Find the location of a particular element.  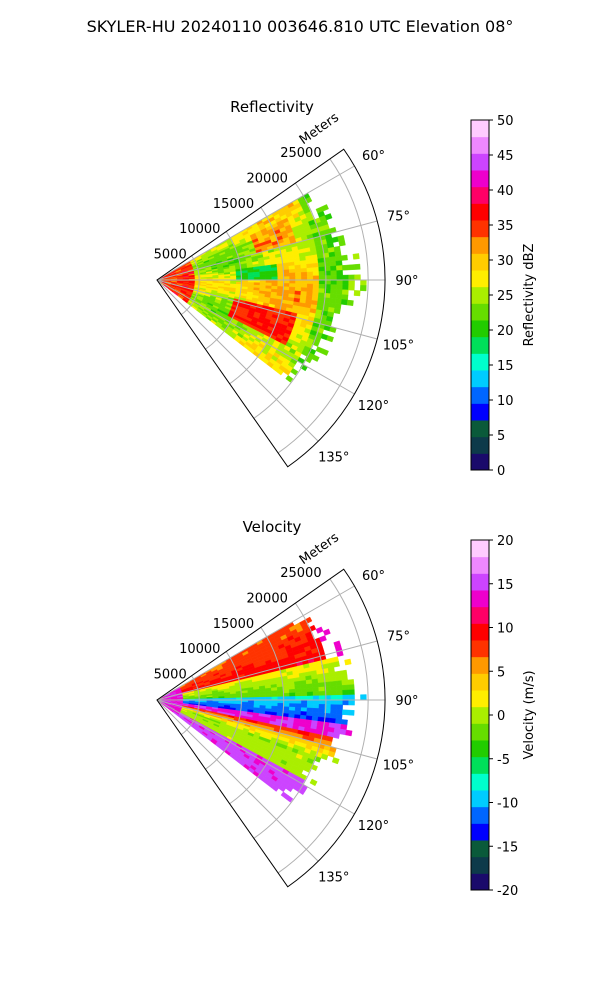

colorbar-tick-label: 30 is located at coordinates (505, 261).